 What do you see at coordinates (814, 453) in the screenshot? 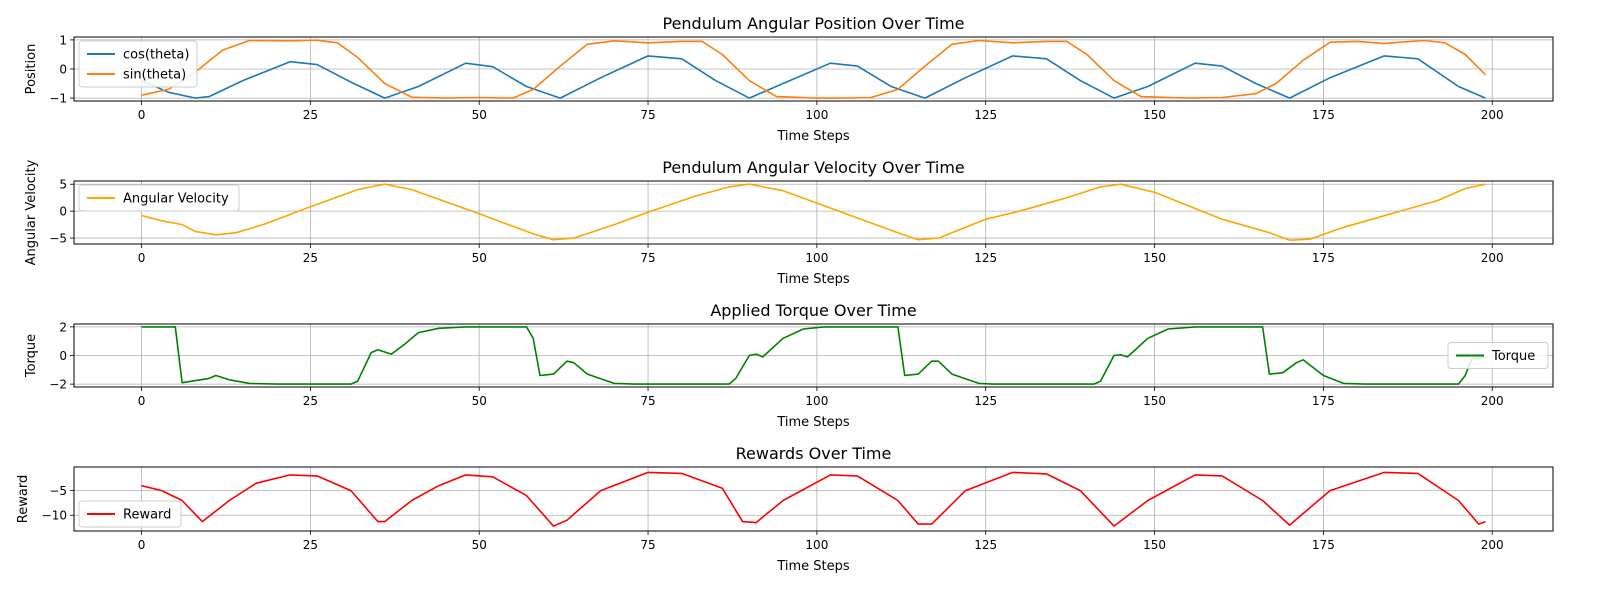
I see `chart-title: Rewards Over Time` at bounding box center [814, 453].